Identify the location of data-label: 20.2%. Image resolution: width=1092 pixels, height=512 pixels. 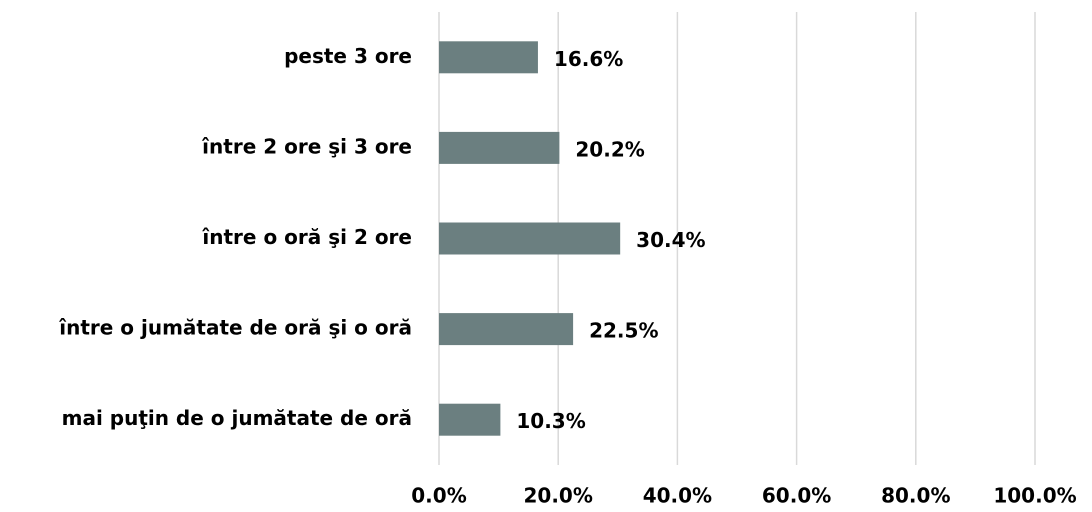
(609, 149).